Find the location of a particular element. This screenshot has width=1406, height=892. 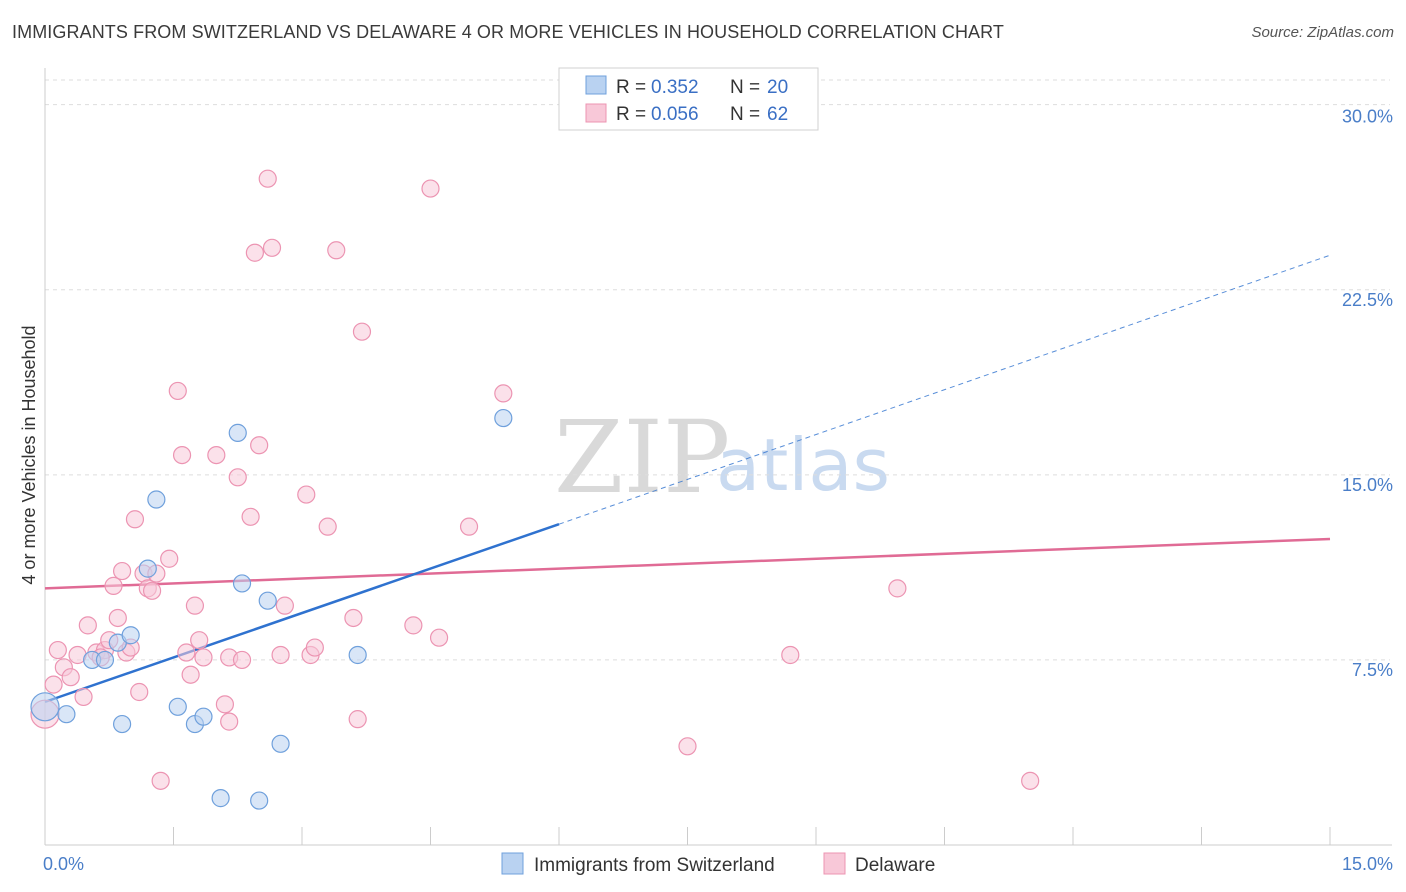

bottom-legend: Immigrants from Switzerland Delaware is located at coordinates (718, 864).